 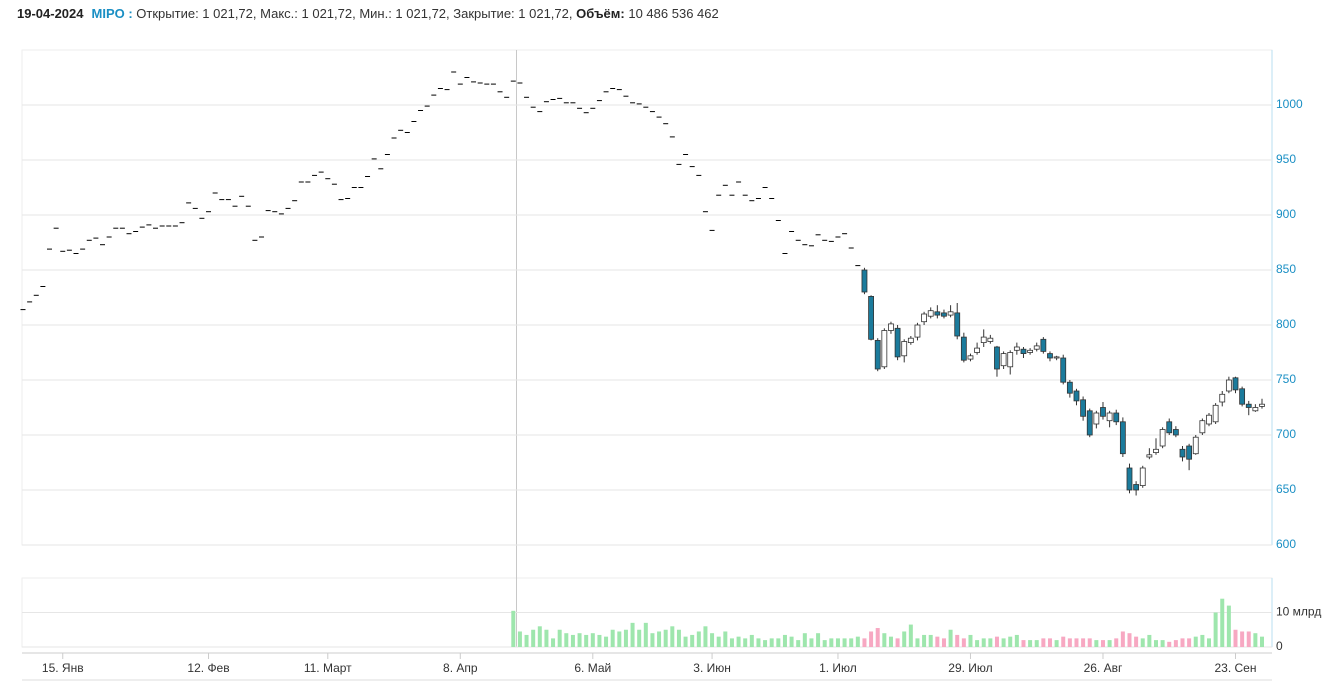 What do you see at coordinates (673, 13) in the screenshot?
I see `volume-value: 10 486 536 462` at bounding box center [673, 13].